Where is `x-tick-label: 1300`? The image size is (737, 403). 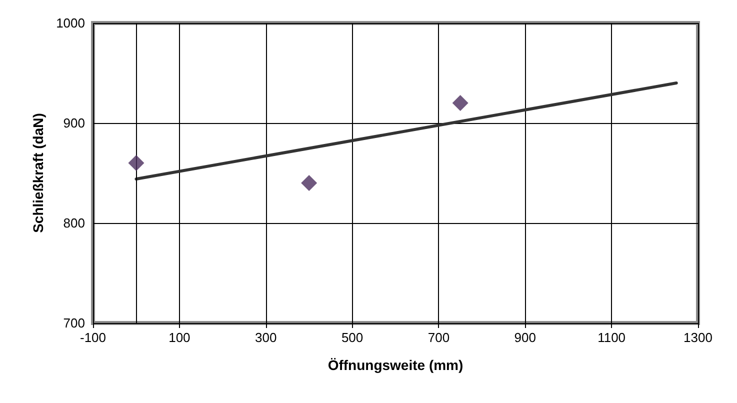 x-tick-label: 1300 is located at coordinates (698, 337).